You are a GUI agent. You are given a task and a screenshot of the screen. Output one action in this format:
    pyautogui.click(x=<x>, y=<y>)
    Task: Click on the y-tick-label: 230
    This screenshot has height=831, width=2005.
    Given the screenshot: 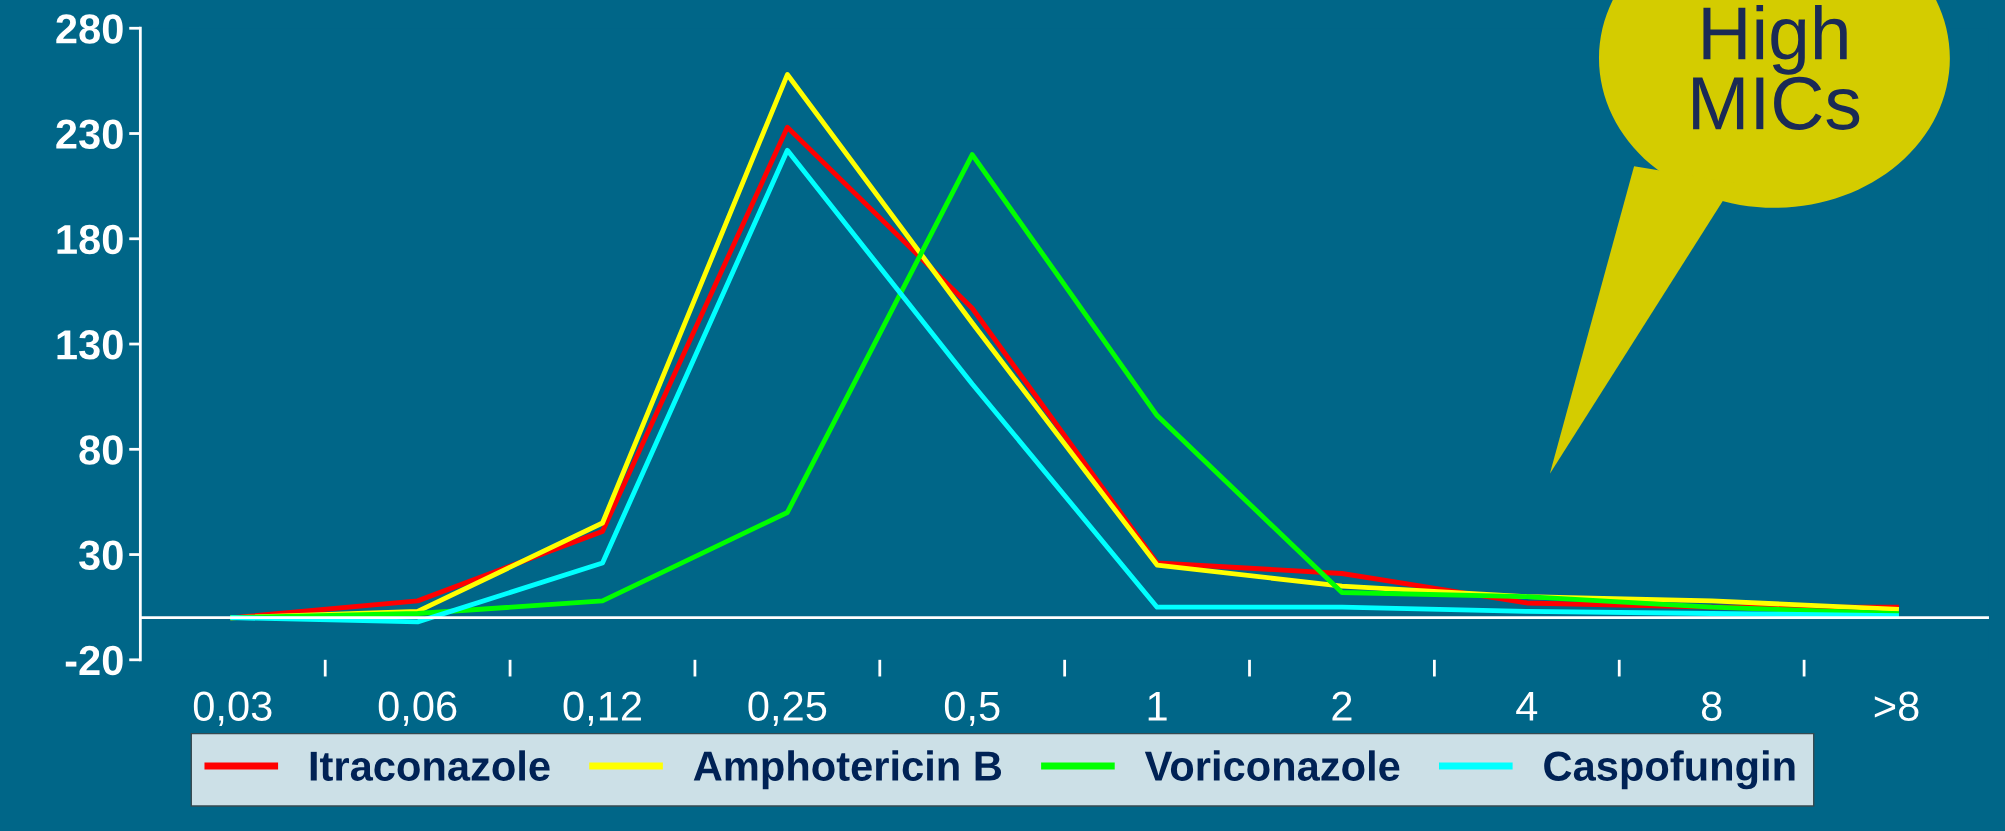 What is the action you would take?
    pyautogui.click(x=89, y=134)
    